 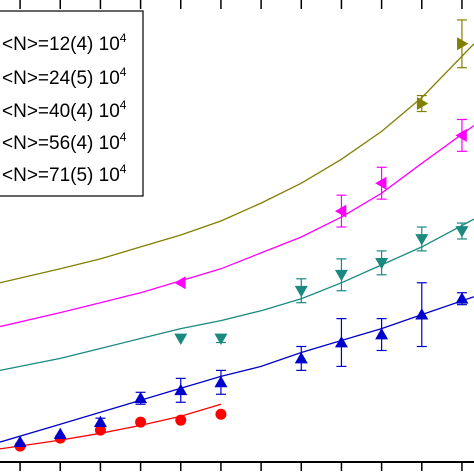 What do you see at coordinates (64, 43) in the screenshot?
I see `legend-entry-0: <N>=12(4) 104` at bounding box center [64, 43].